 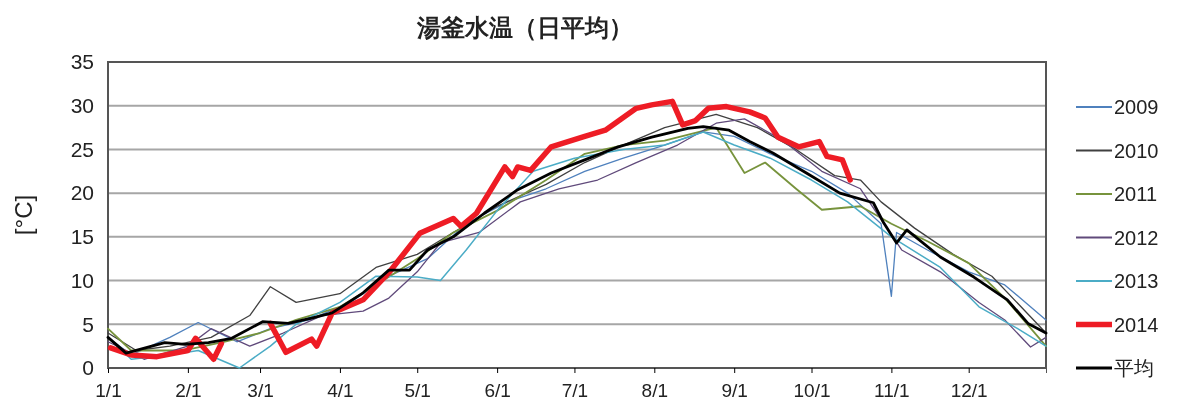 What do you see at coordinates (340, 390) in the screenshot?
I see `x-tick-label: 4/1` at bounding box center [340, 390].